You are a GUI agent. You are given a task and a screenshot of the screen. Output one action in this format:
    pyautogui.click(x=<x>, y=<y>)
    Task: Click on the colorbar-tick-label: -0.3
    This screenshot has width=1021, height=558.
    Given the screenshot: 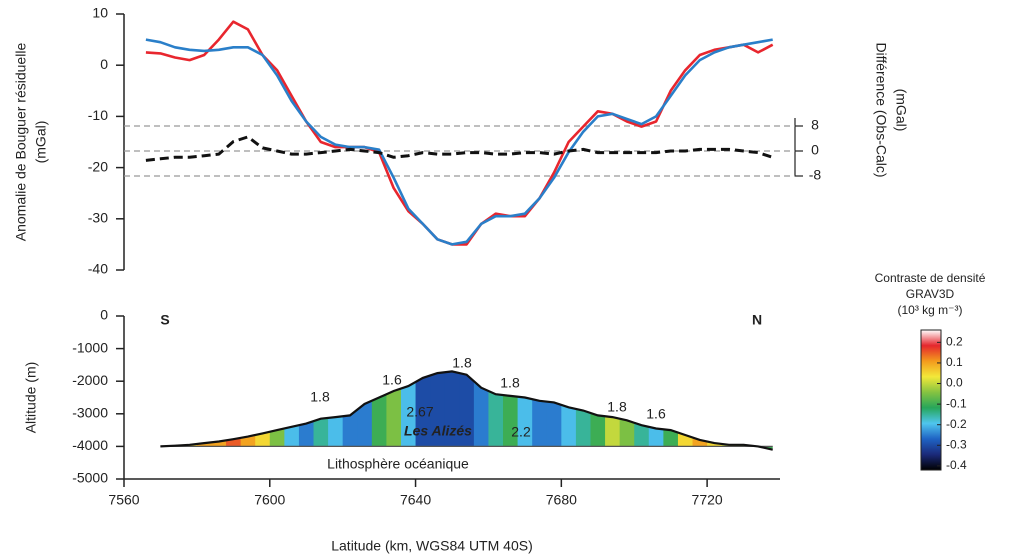 What is the action you would take?
    pyautogui.click(x=956, y=444)
    